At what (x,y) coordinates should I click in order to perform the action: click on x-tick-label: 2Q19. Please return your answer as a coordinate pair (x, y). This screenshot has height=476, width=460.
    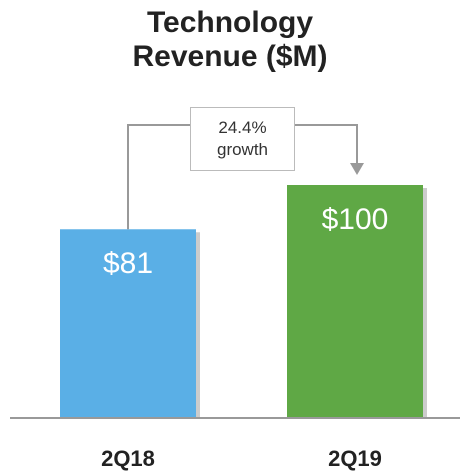
    Looking at the image, I should click on (355, 458).